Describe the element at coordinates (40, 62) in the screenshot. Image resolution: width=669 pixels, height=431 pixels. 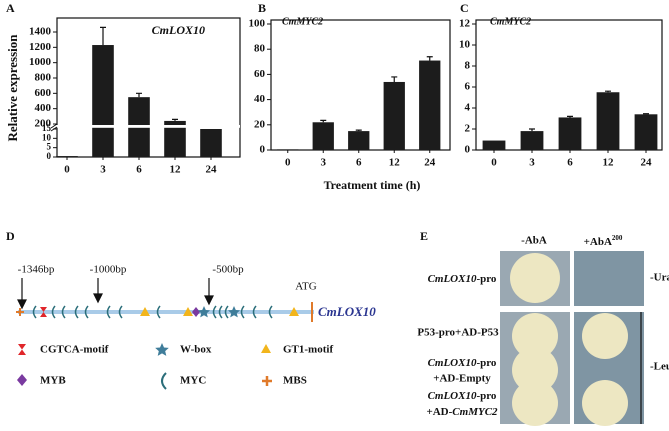
I see `y-tick-label: 1000` at that location.